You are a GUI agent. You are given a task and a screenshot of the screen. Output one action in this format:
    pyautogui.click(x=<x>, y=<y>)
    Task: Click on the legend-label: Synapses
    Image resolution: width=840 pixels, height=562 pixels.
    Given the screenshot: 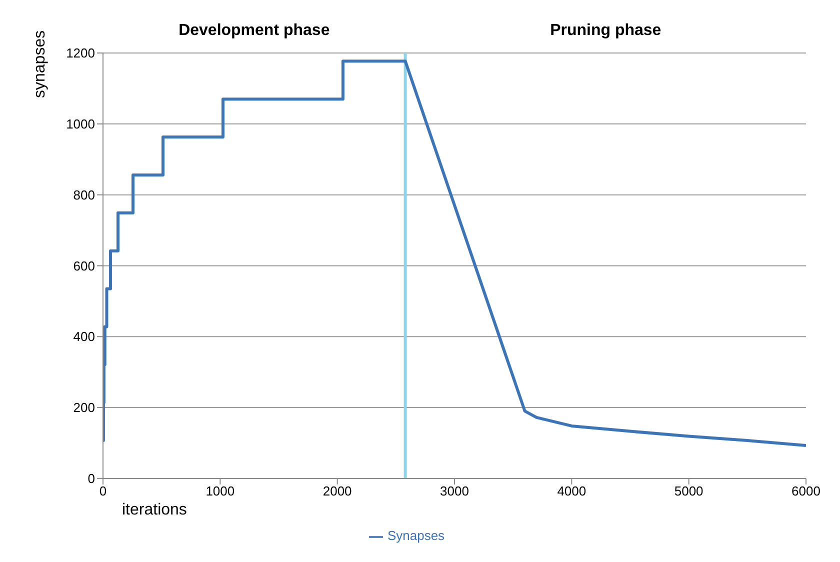 What is the action you would take?
    pyautogui.click(x=416, y=536)
    